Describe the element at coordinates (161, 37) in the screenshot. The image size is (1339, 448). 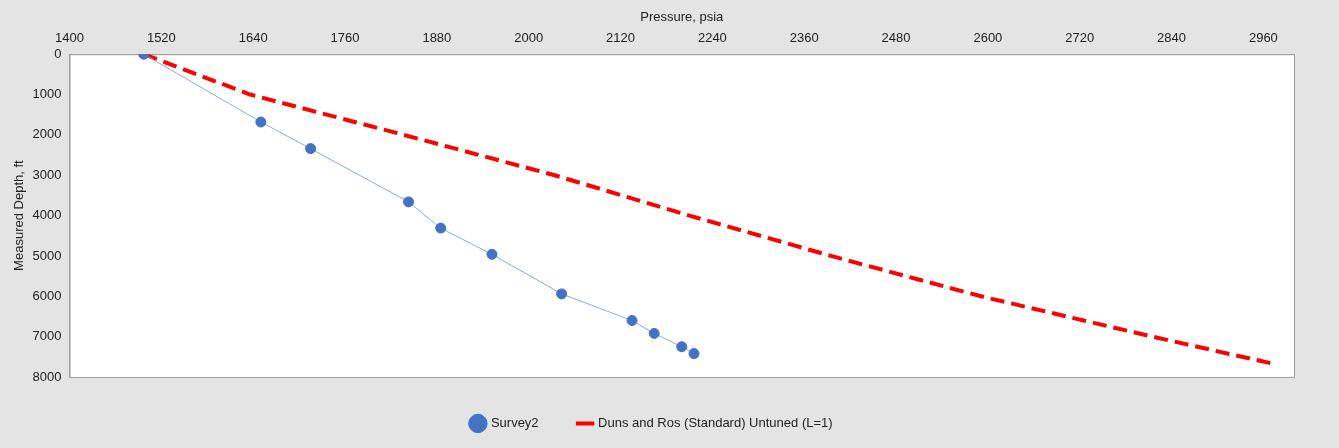
I see `x-tick-label: 1520` at that location.